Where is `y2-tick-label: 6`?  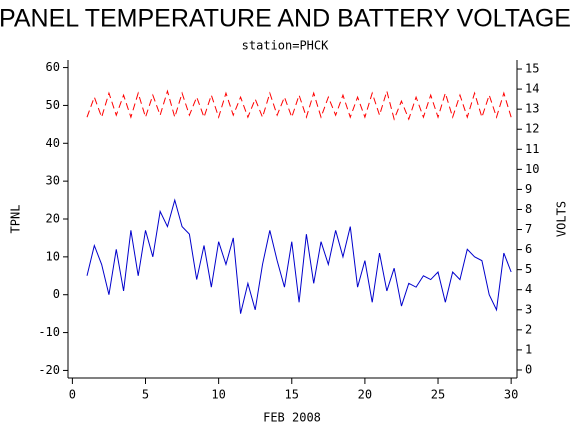 y2-tick-label: 6 is located at coordinates (528, 249).